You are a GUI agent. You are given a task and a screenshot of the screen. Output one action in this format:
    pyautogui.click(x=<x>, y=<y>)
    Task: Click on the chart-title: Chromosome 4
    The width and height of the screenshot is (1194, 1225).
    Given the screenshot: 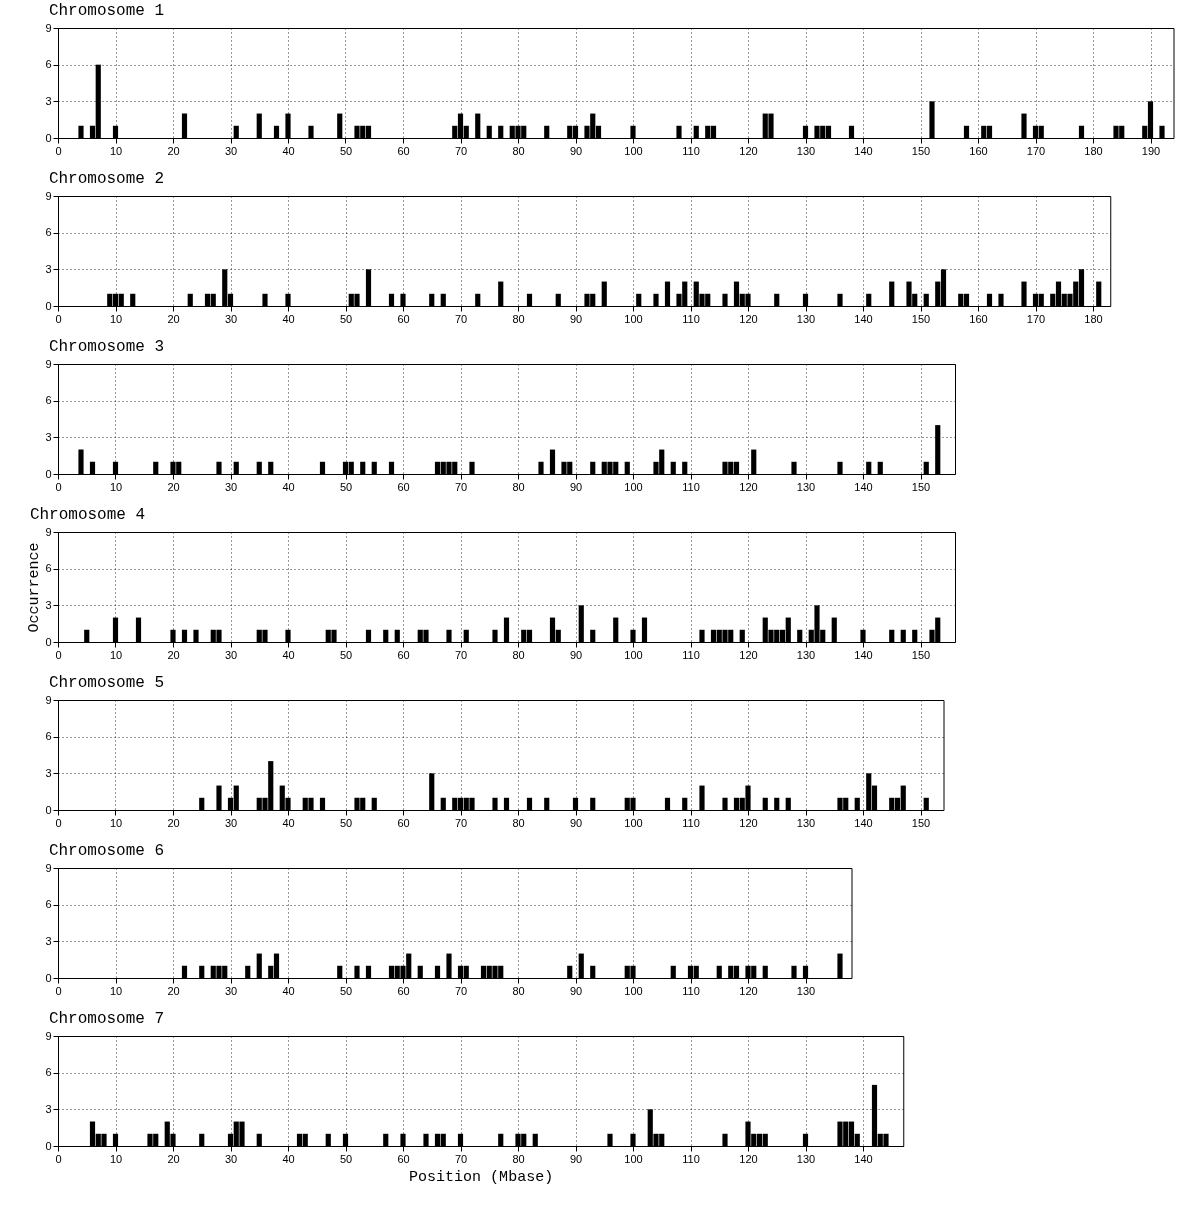 What is the action you would take?
    pyautogui.click(x=87, y=515)
    